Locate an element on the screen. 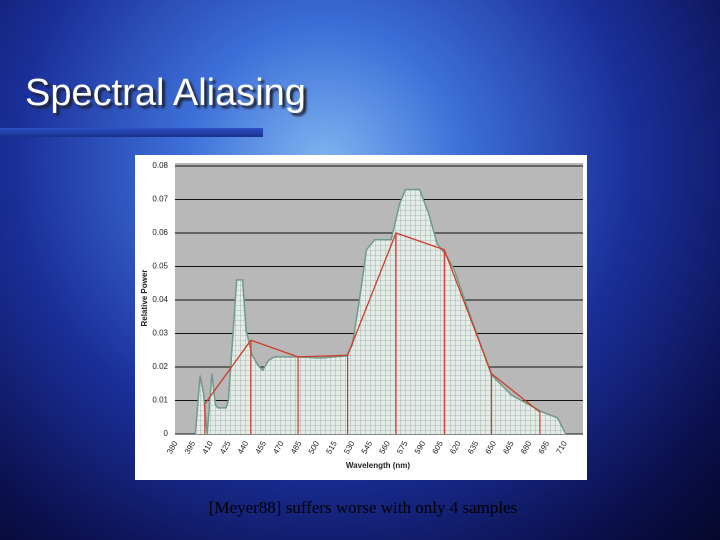 This screenshot has height=540, width=720. y-tick-label: 0.03 is located at coordinates (160, 333).